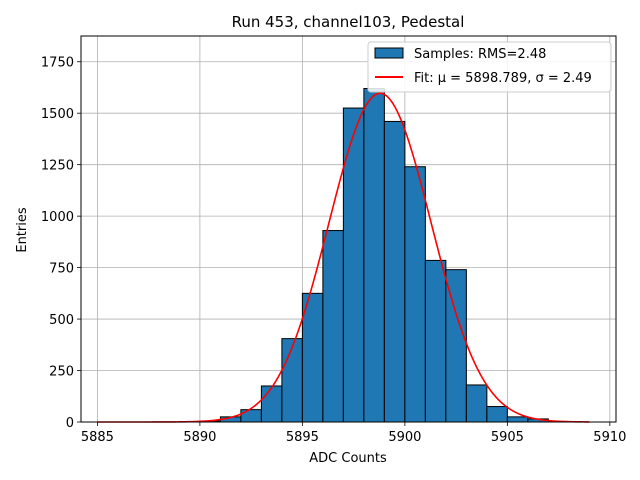 The image size is (640, 480). Describe the element at coordinates (353, 433) in the screenshot. I see `x-axis-ticks: 5885 5890 5895 5900 5905 5910` at that location.